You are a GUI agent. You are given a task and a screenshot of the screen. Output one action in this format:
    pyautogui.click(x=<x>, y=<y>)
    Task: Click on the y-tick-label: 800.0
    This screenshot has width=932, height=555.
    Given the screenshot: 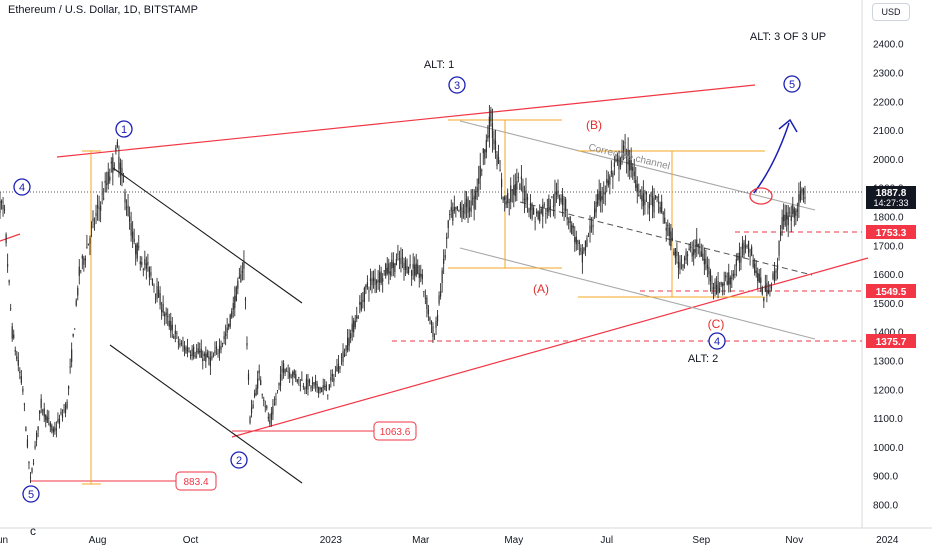 What is the action you would take?
    pyautogui.click(x=885, y=506)
    